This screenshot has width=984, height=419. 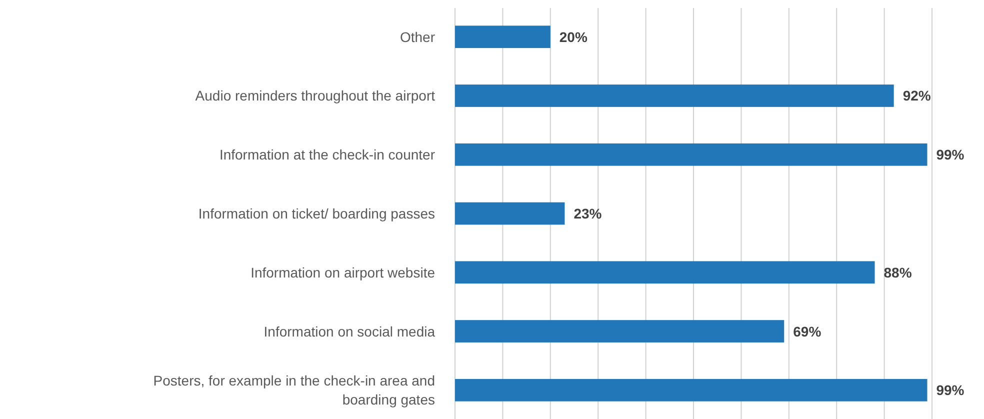 I want to click on data-label: 23%, so click(x=588, y=214).